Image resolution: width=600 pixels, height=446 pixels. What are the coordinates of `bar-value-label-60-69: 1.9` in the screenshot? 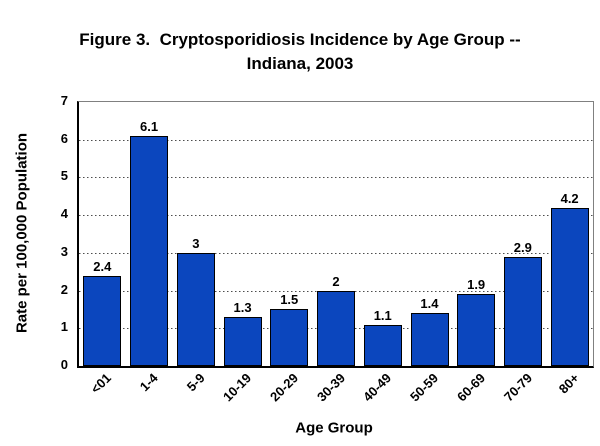 It's located at (476, 285).